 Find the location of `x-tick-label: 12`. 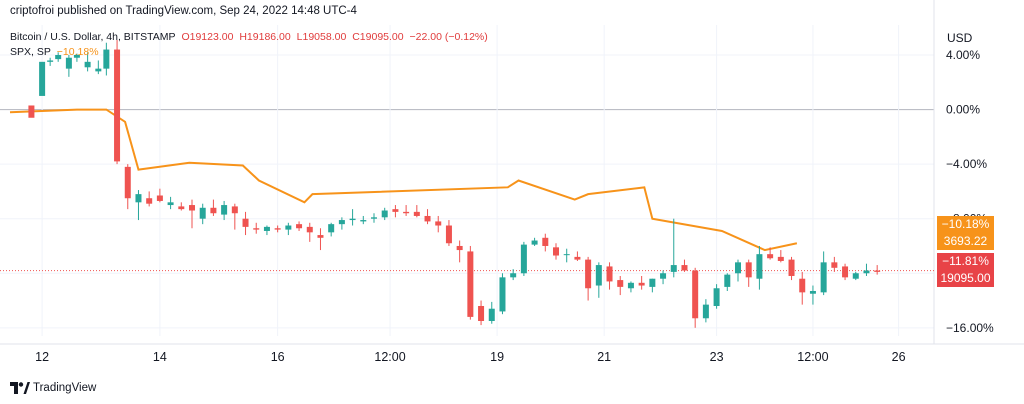

x-tick-label: 12 is located at coordinates (42, 357).